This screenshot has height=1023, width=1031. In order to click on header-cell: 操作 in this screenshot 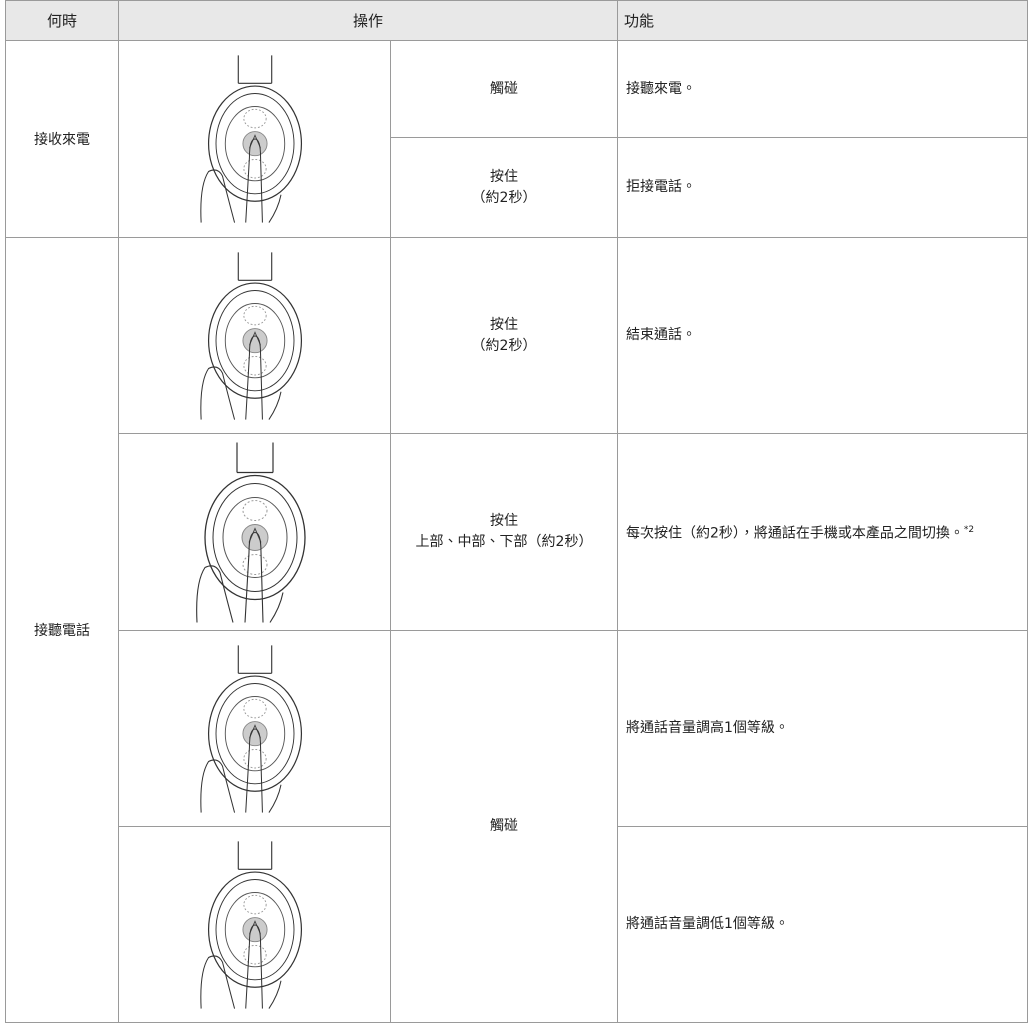, I will do `click(368, 21)`.